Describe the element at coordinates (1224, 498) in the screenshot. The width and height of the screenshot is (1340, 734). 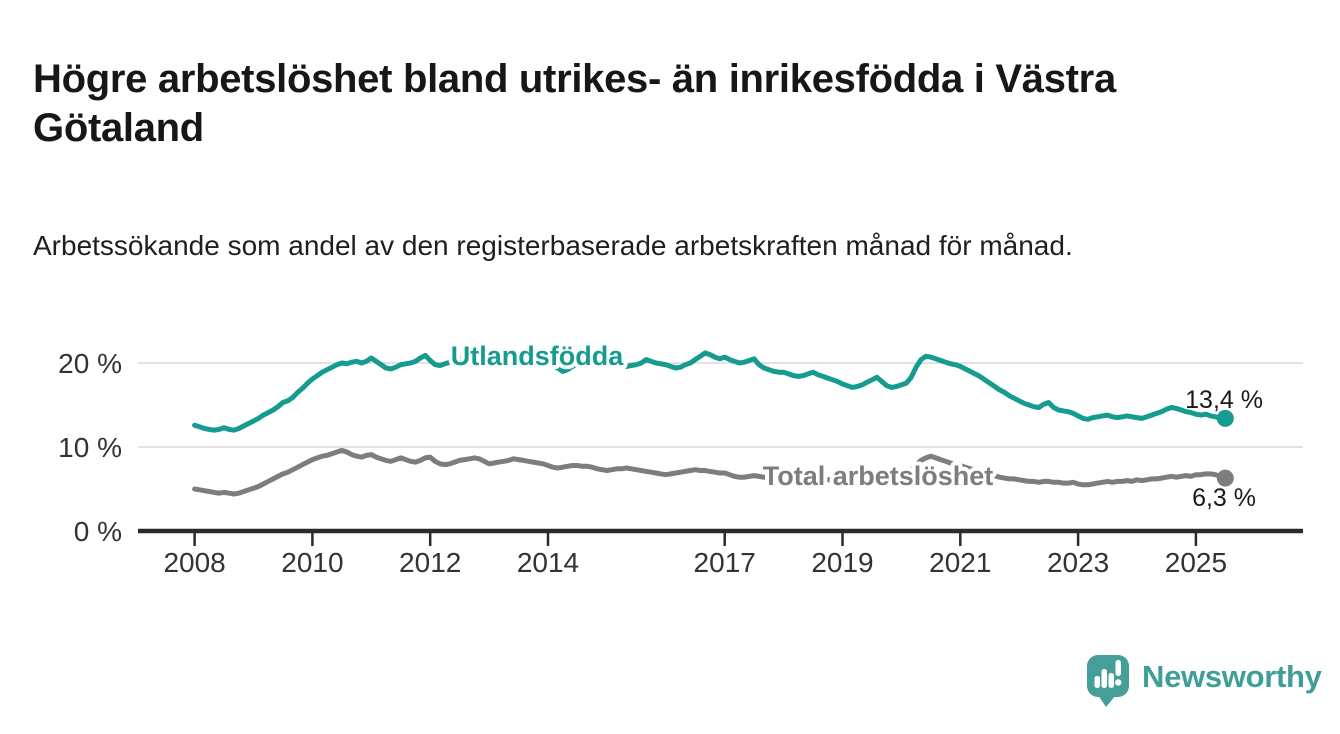
I see `series-end-value-total-arbetsloshet: 6,3 %` at that location.